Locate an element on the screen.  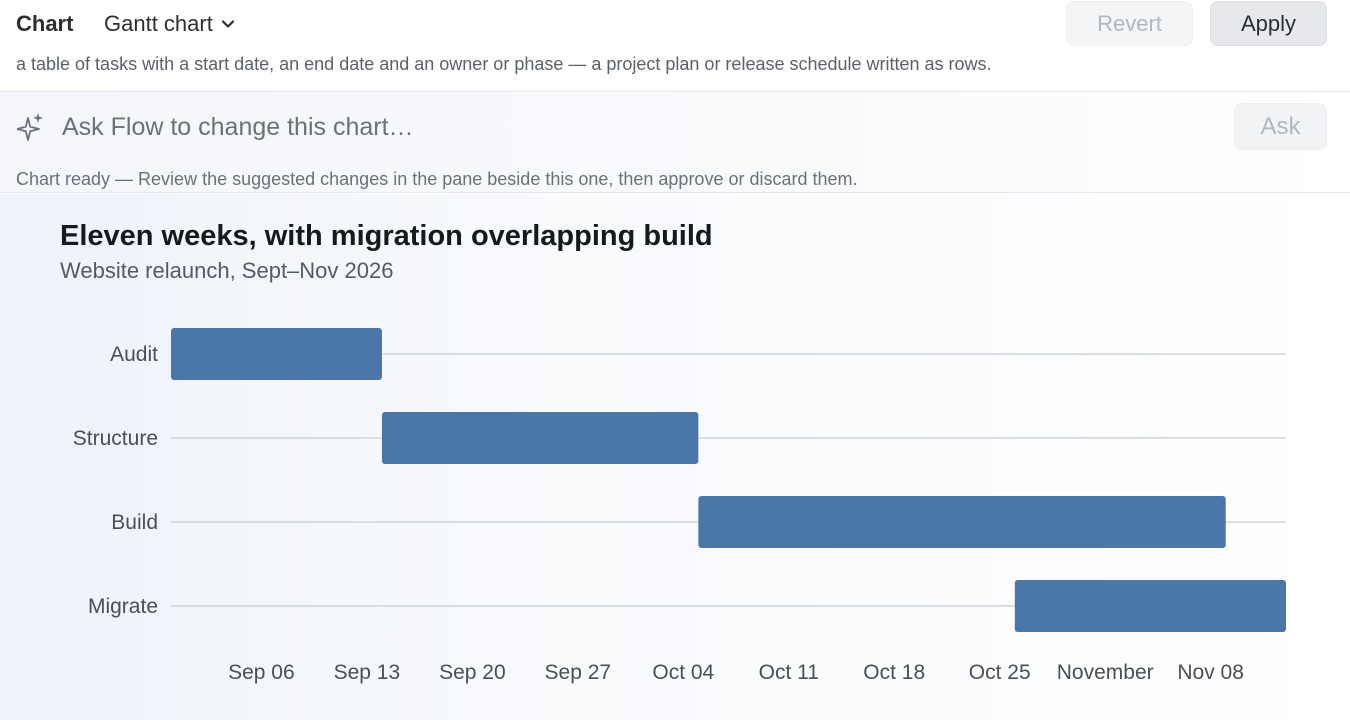
revert-button: Revert is located at coordinates (1129, 23).